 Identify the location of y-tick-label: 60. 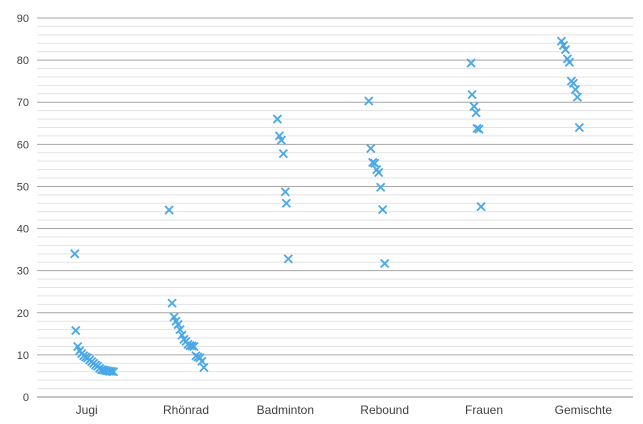
(23, 145).